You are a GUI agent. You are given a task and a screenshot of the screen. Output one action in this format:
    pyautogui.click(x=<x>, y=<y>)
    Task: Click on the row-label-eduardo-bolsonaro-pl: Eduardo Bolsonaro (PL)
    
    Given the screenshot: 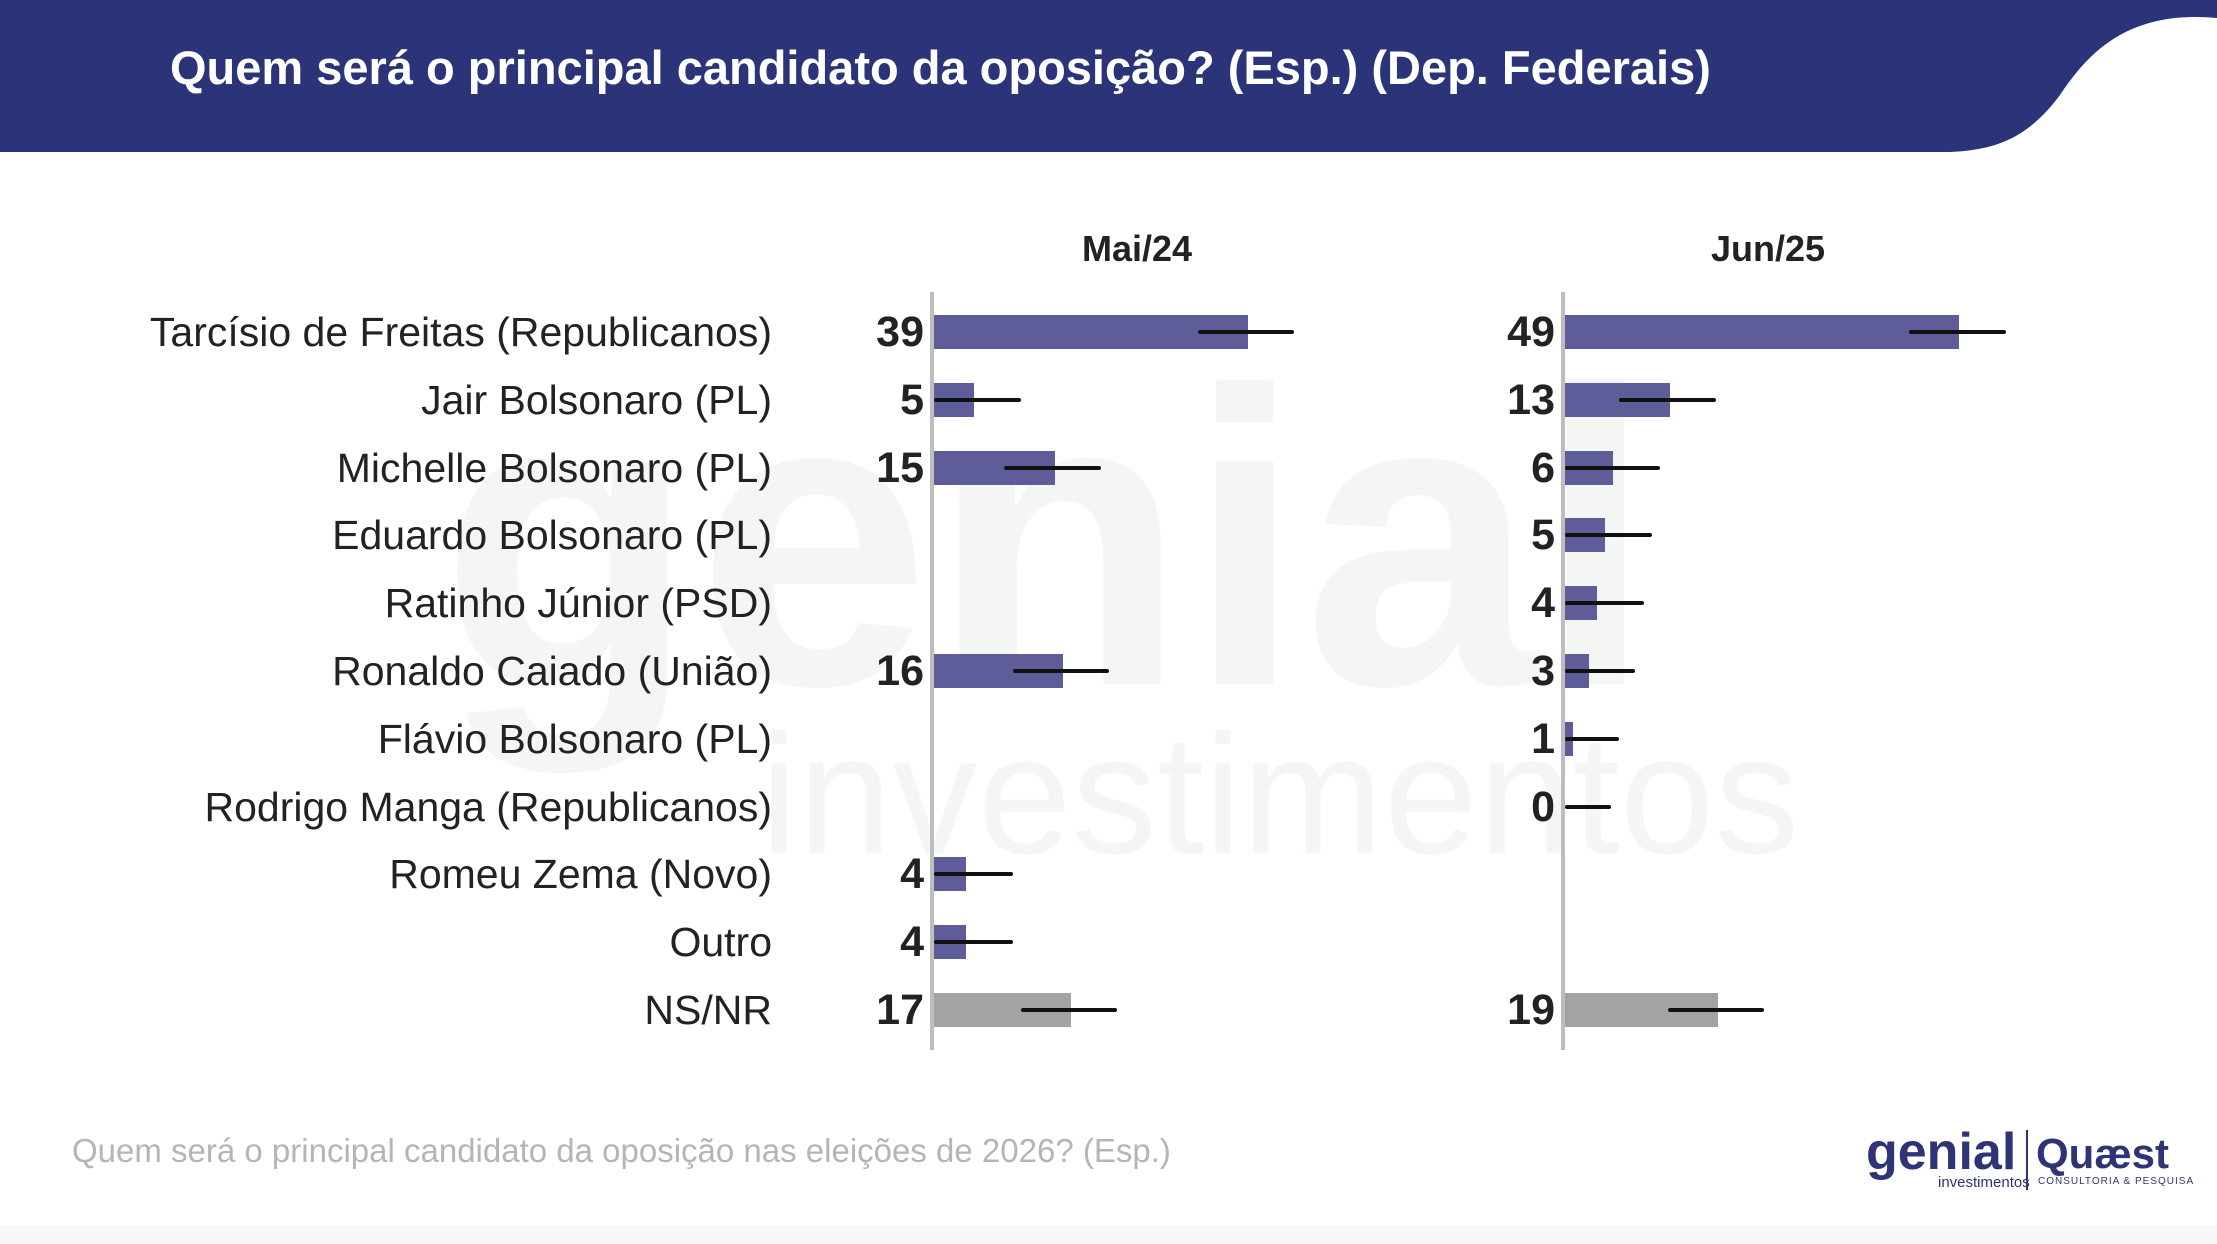 What is the action you would take?
    pyautogui.click(x=552, y=535)
    